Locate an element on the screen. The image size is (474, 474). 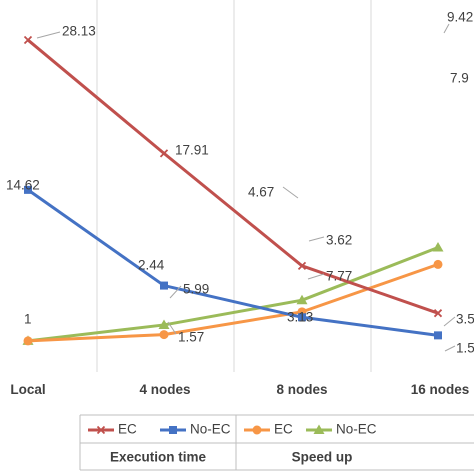
legend-group-label-1: Speed up is located at coordinates (322, 457).